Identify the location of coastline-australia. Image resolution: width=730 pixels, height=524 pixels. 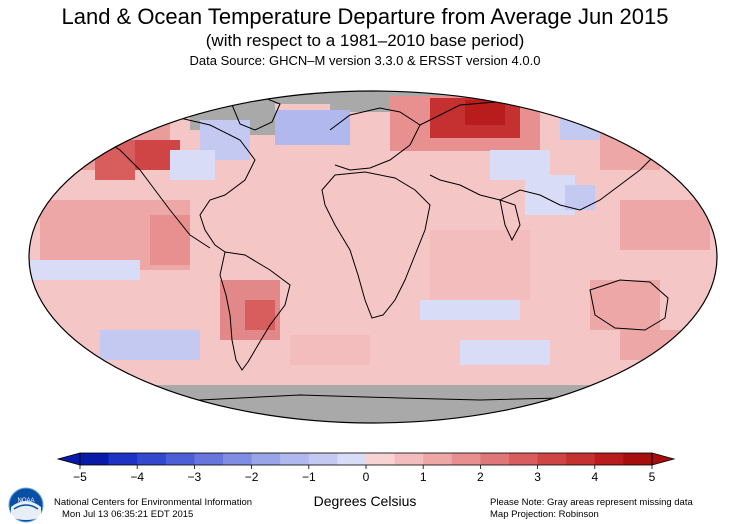
(629, 305).